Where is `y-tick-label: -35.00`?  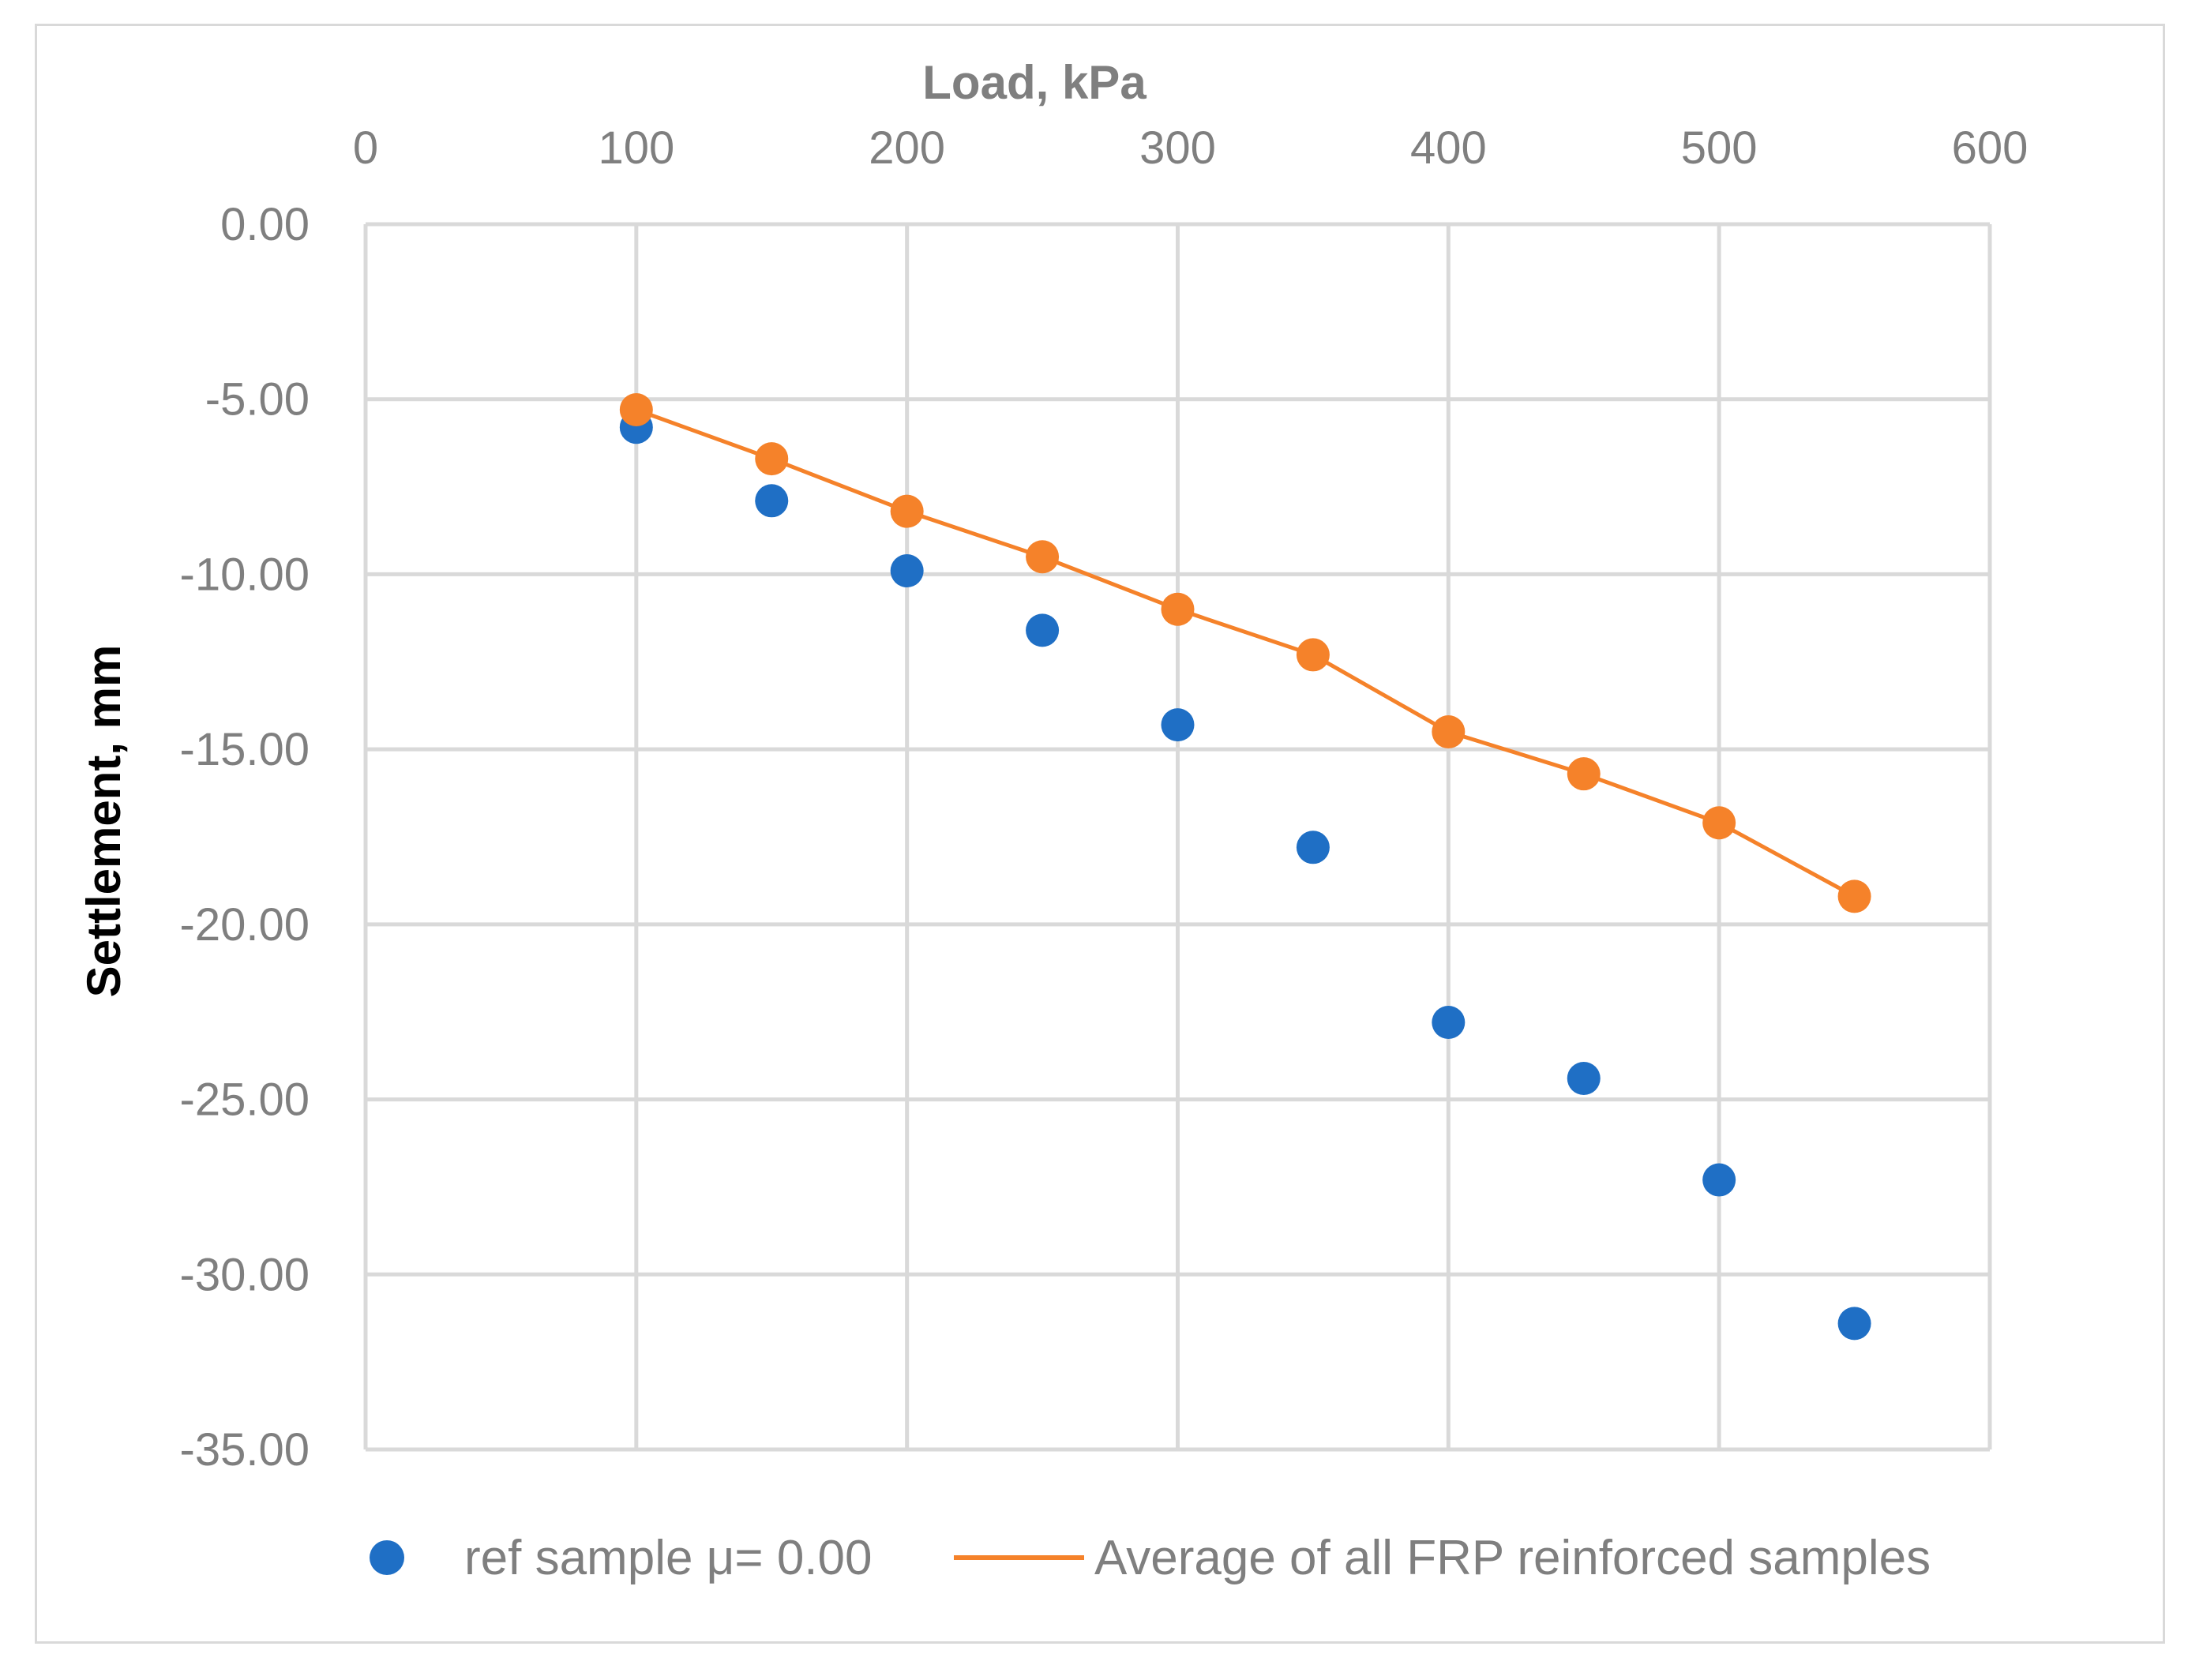
y-tick-label: -35.00 is located at coordinates (245, 1450).